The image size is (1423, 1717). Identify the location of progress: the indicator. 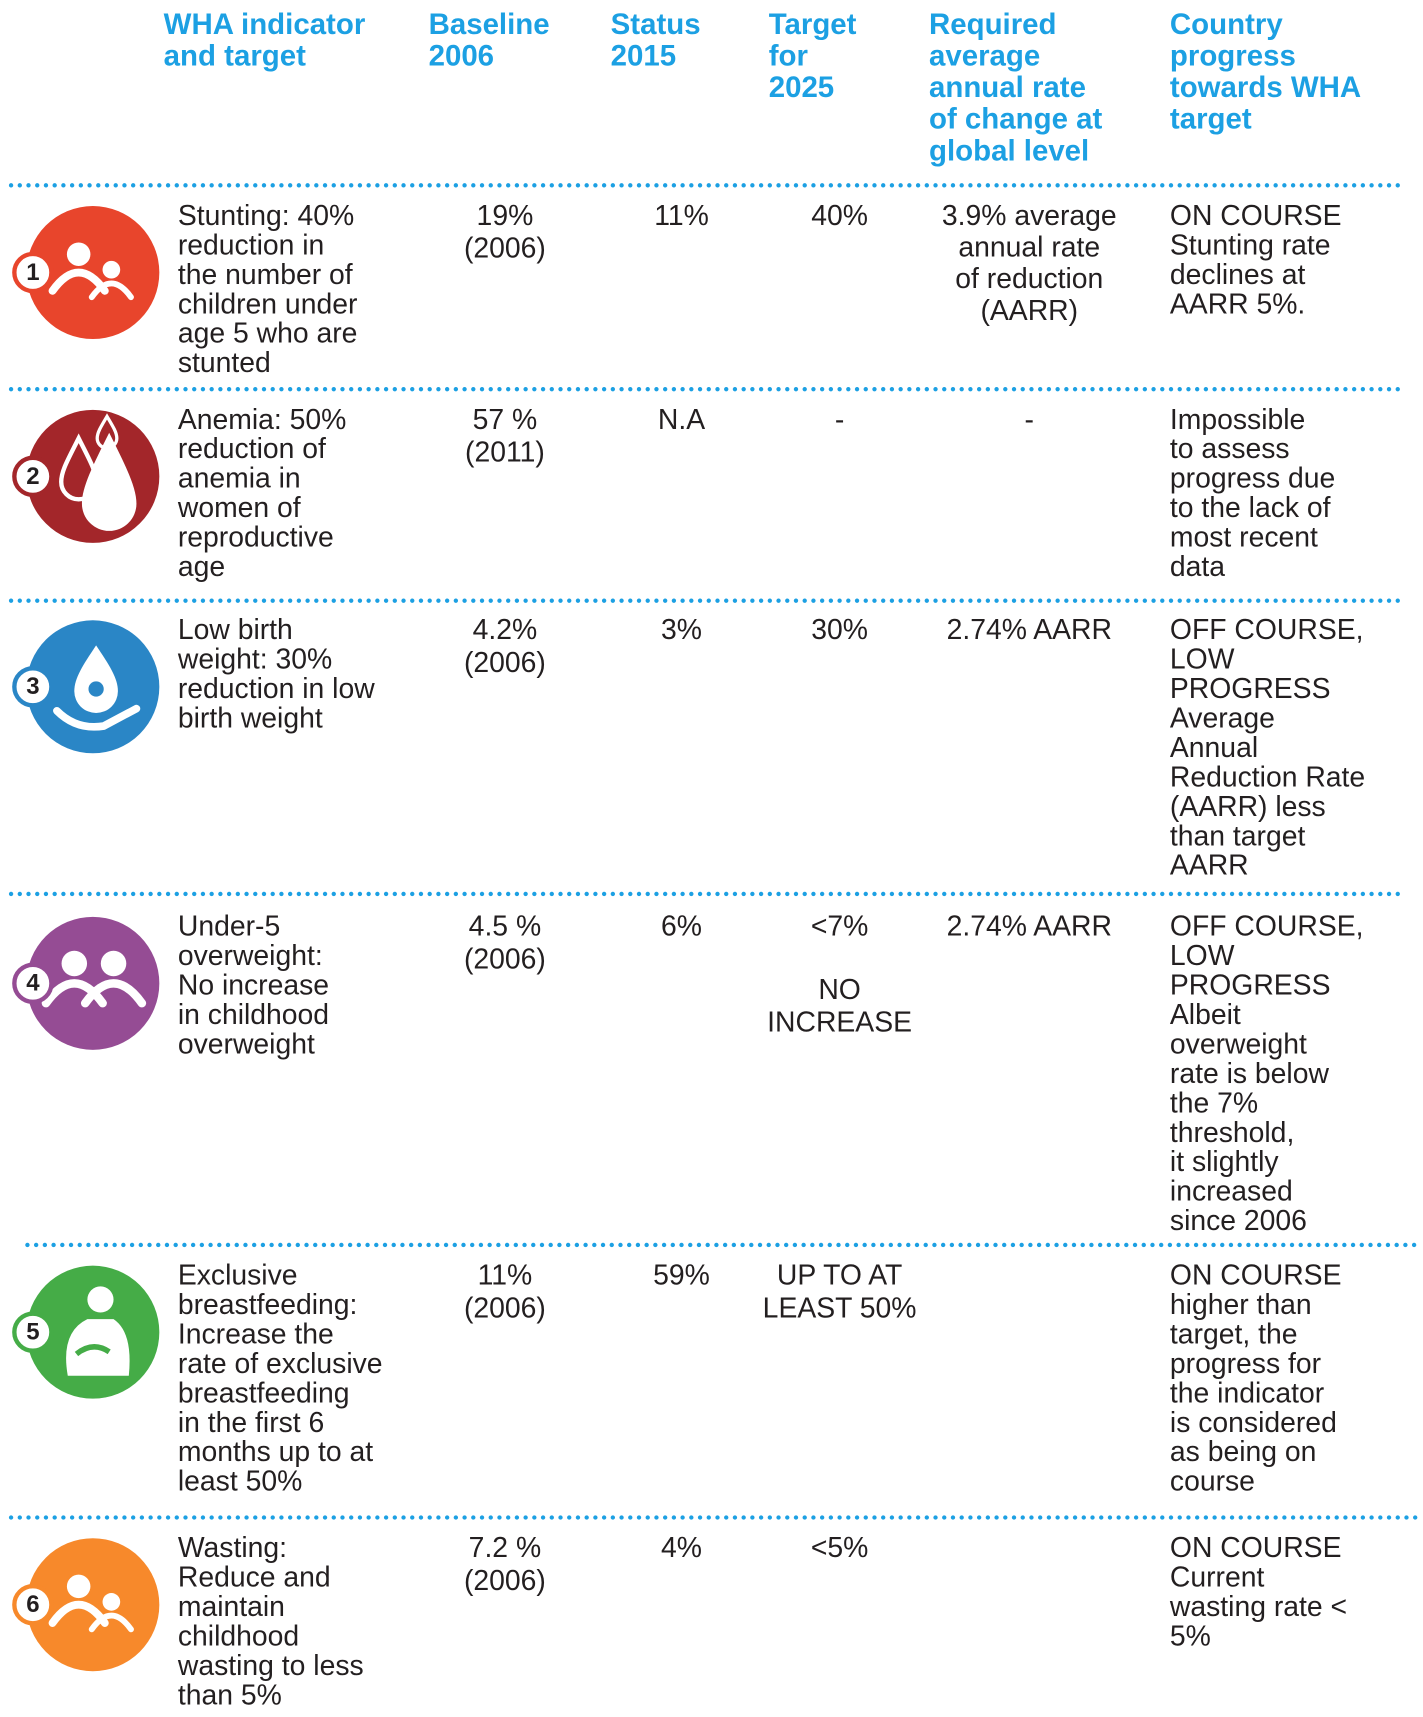
(1247, 1393).